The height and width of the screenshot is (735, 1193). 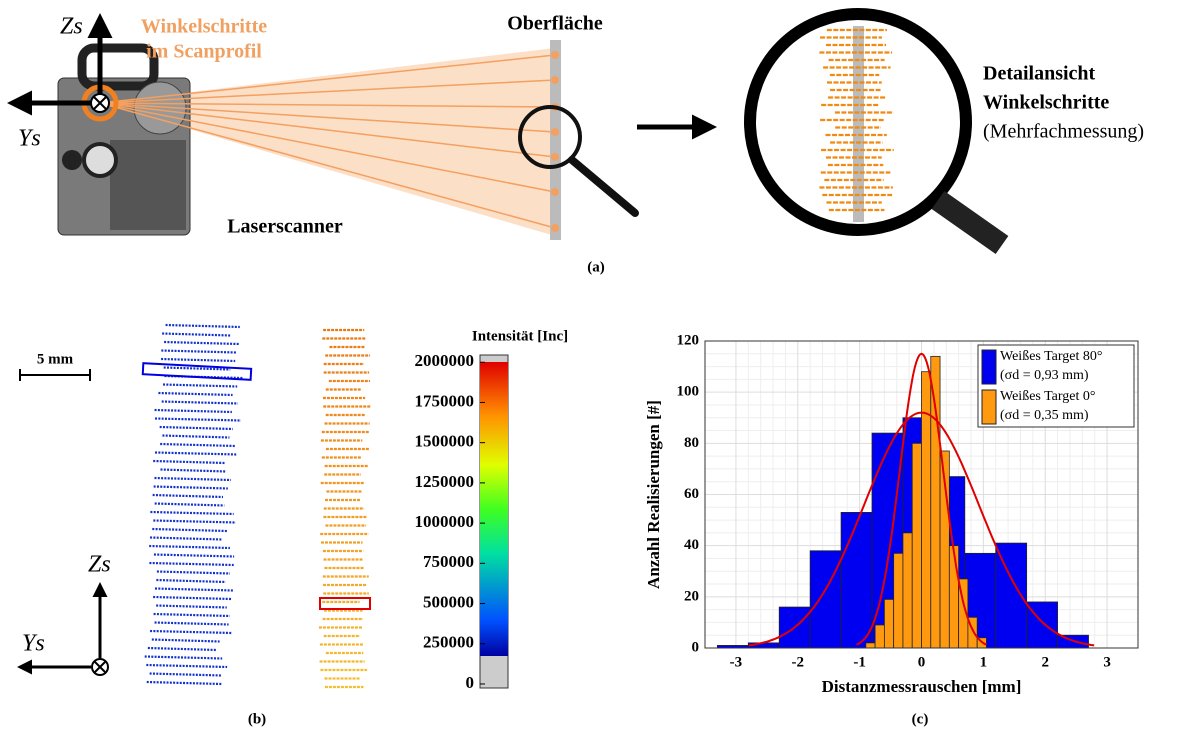 I want to click on highlight-blue, so click(x=197, y=371).